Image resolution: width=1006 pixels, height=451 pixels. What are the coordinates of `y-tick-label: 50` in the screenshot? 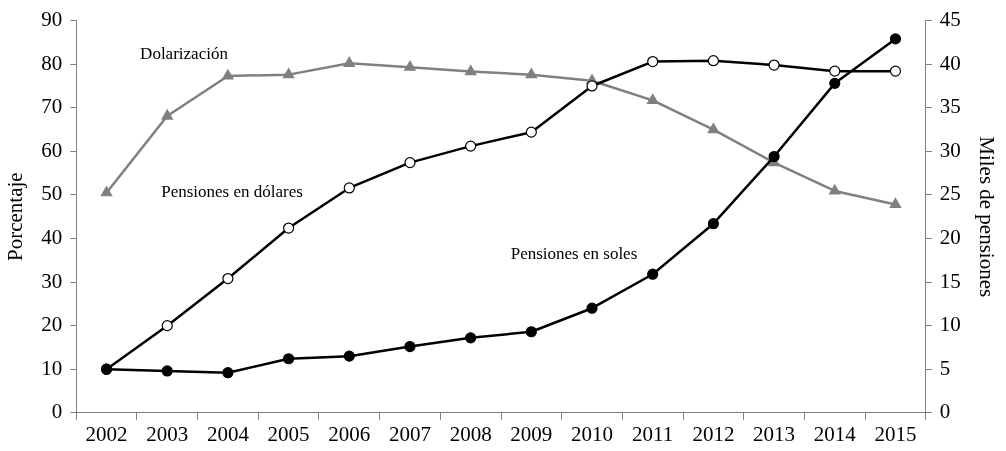 It's located at (52, 193).